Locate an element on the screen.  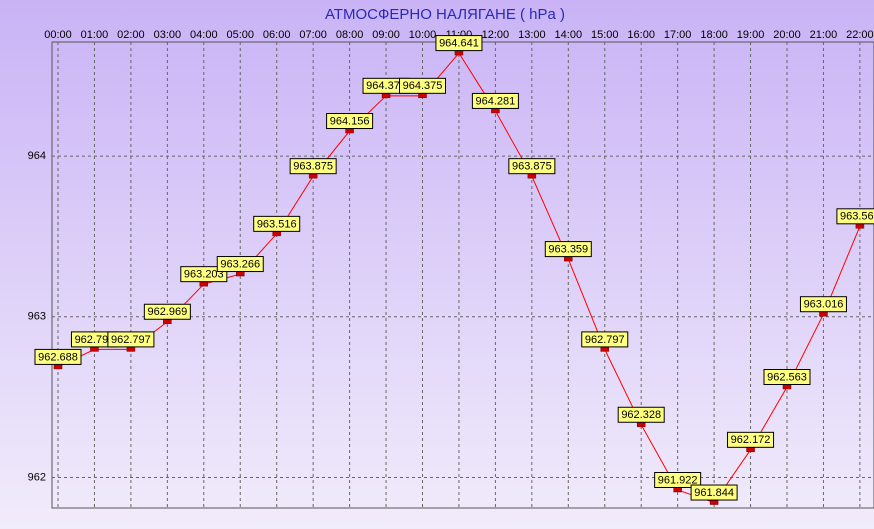
x-tick-label: 17:00 is located at coordinates (678, 35).